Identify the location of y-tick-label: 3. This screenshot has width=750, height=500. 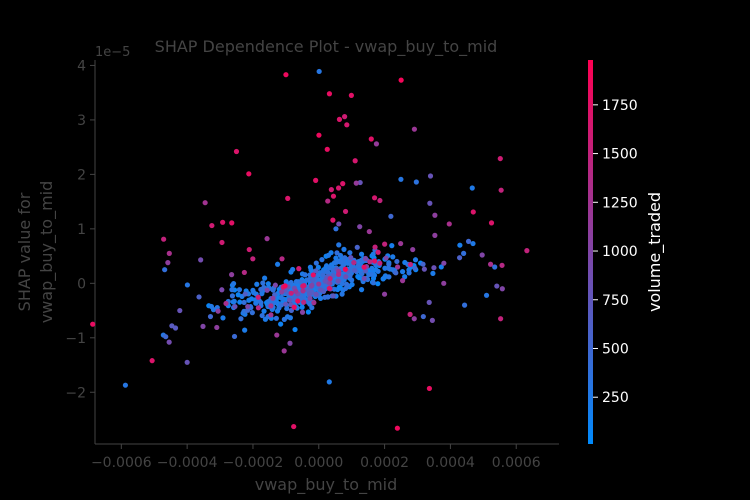
(81, 121).